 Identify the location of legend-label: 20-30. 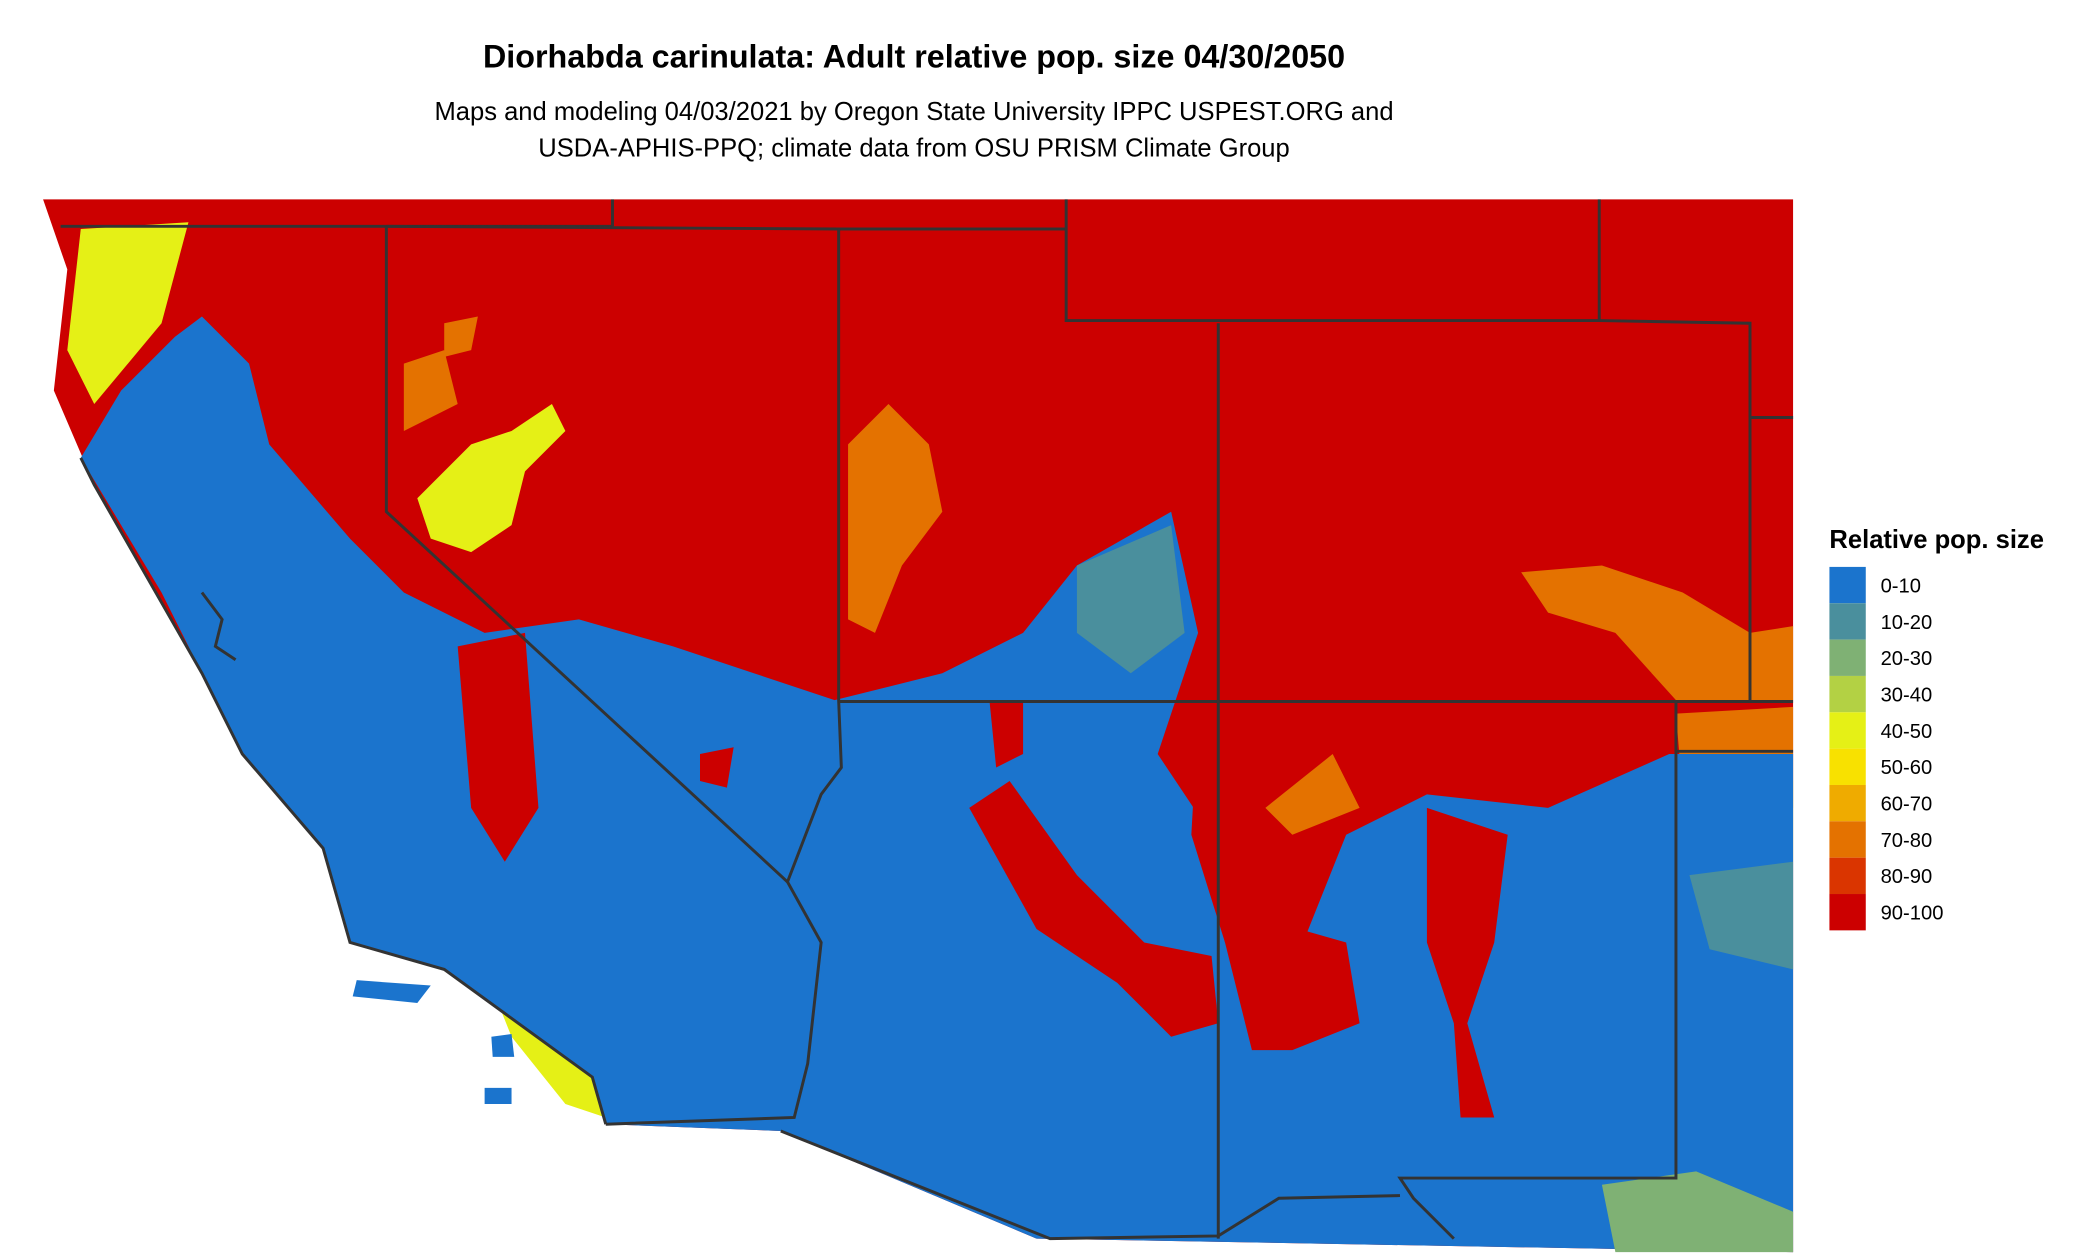
(1907, 659).